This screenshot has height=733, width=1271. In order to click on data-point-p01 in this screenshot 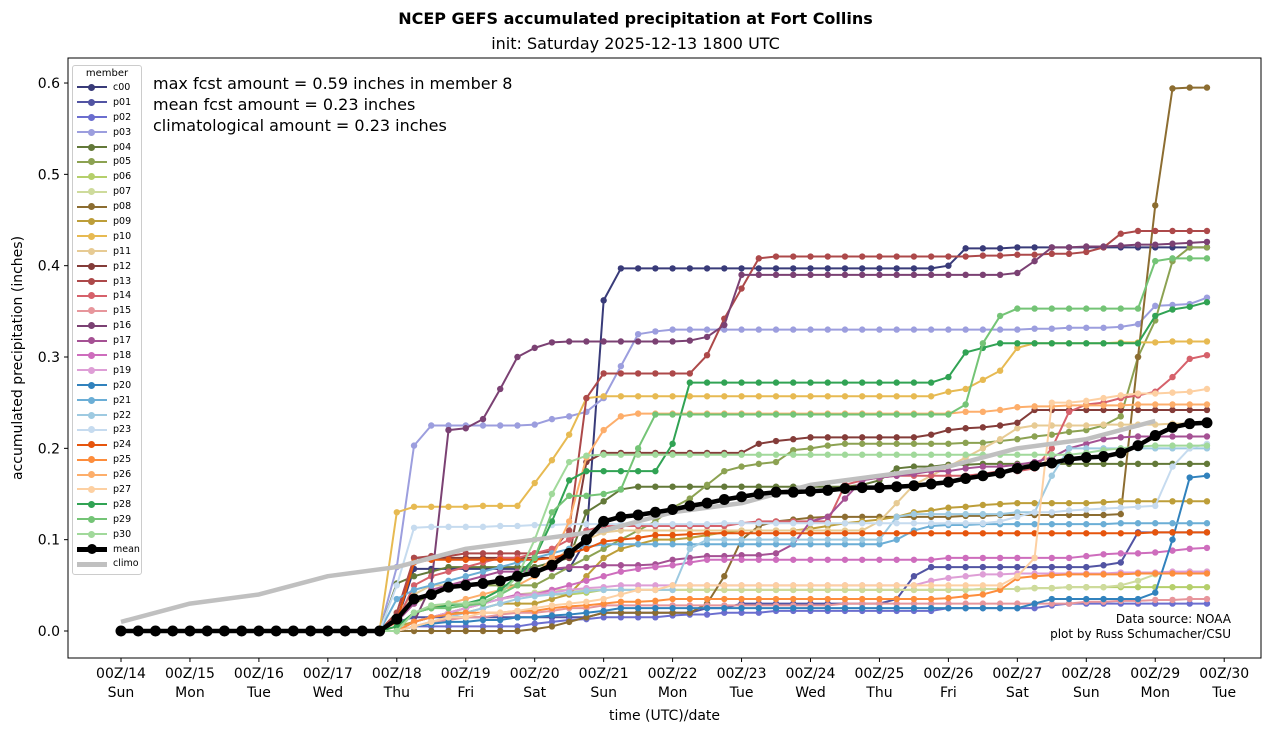, I will do `click(983, 567)`.